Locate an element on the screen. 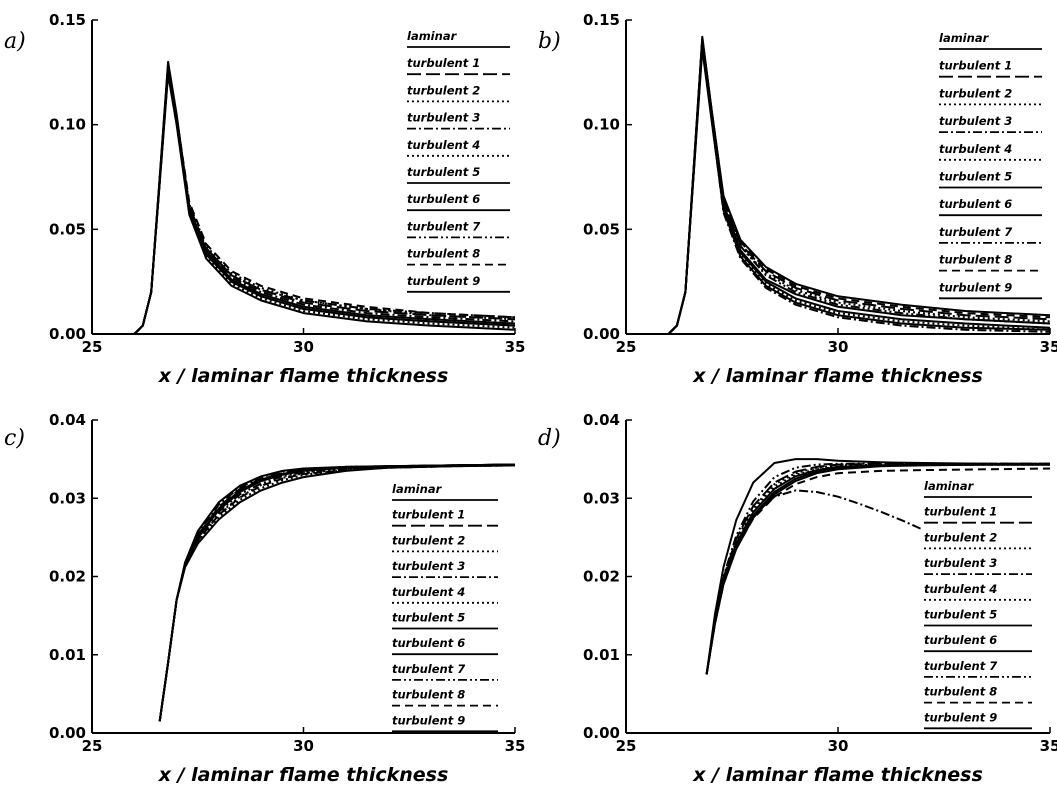 Image resolution: width=1057 pixels, height=792 pixels. series-line-laminar is located at coordinates (877, 569).